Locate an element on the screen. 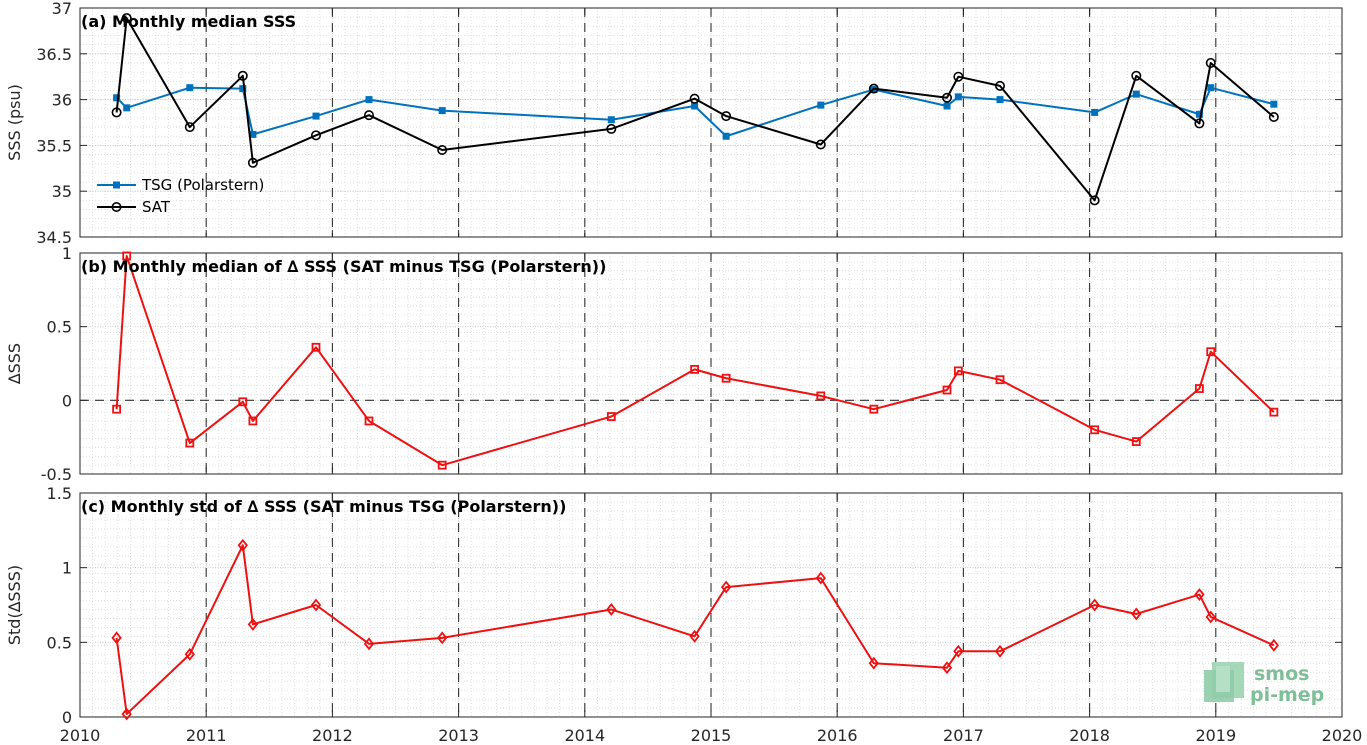  y-axis-label: ∆SSS is located at coordinates (14, 364).